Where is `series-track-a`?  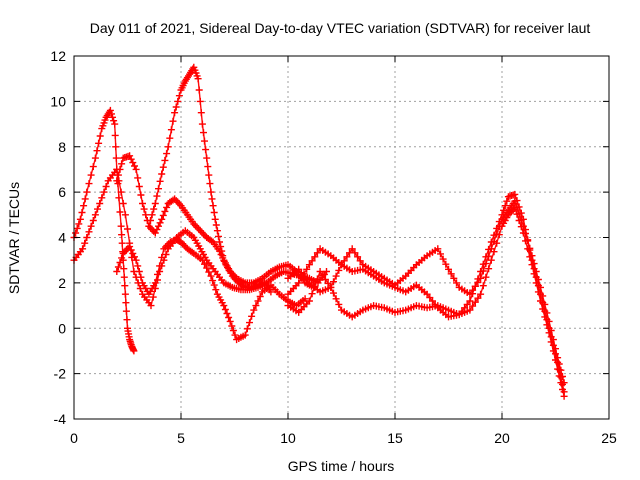 series-track-a is located at coordinates (104, 230).